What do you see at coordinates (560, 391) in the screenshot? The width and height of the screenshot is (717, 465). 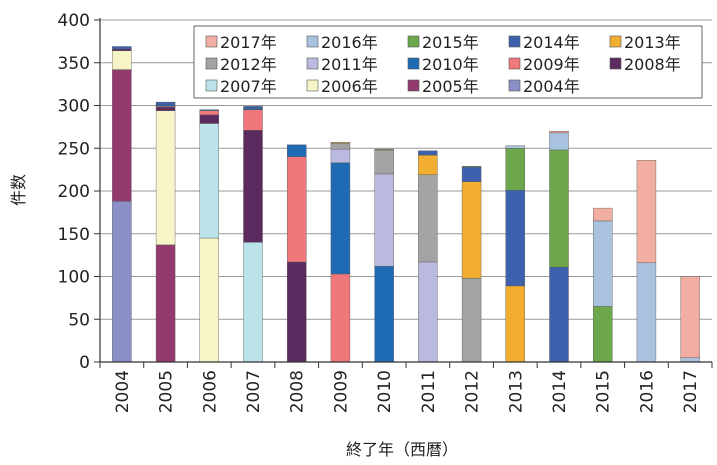 I see `x-tick-label: 2014` at bounding box center [560, 391].